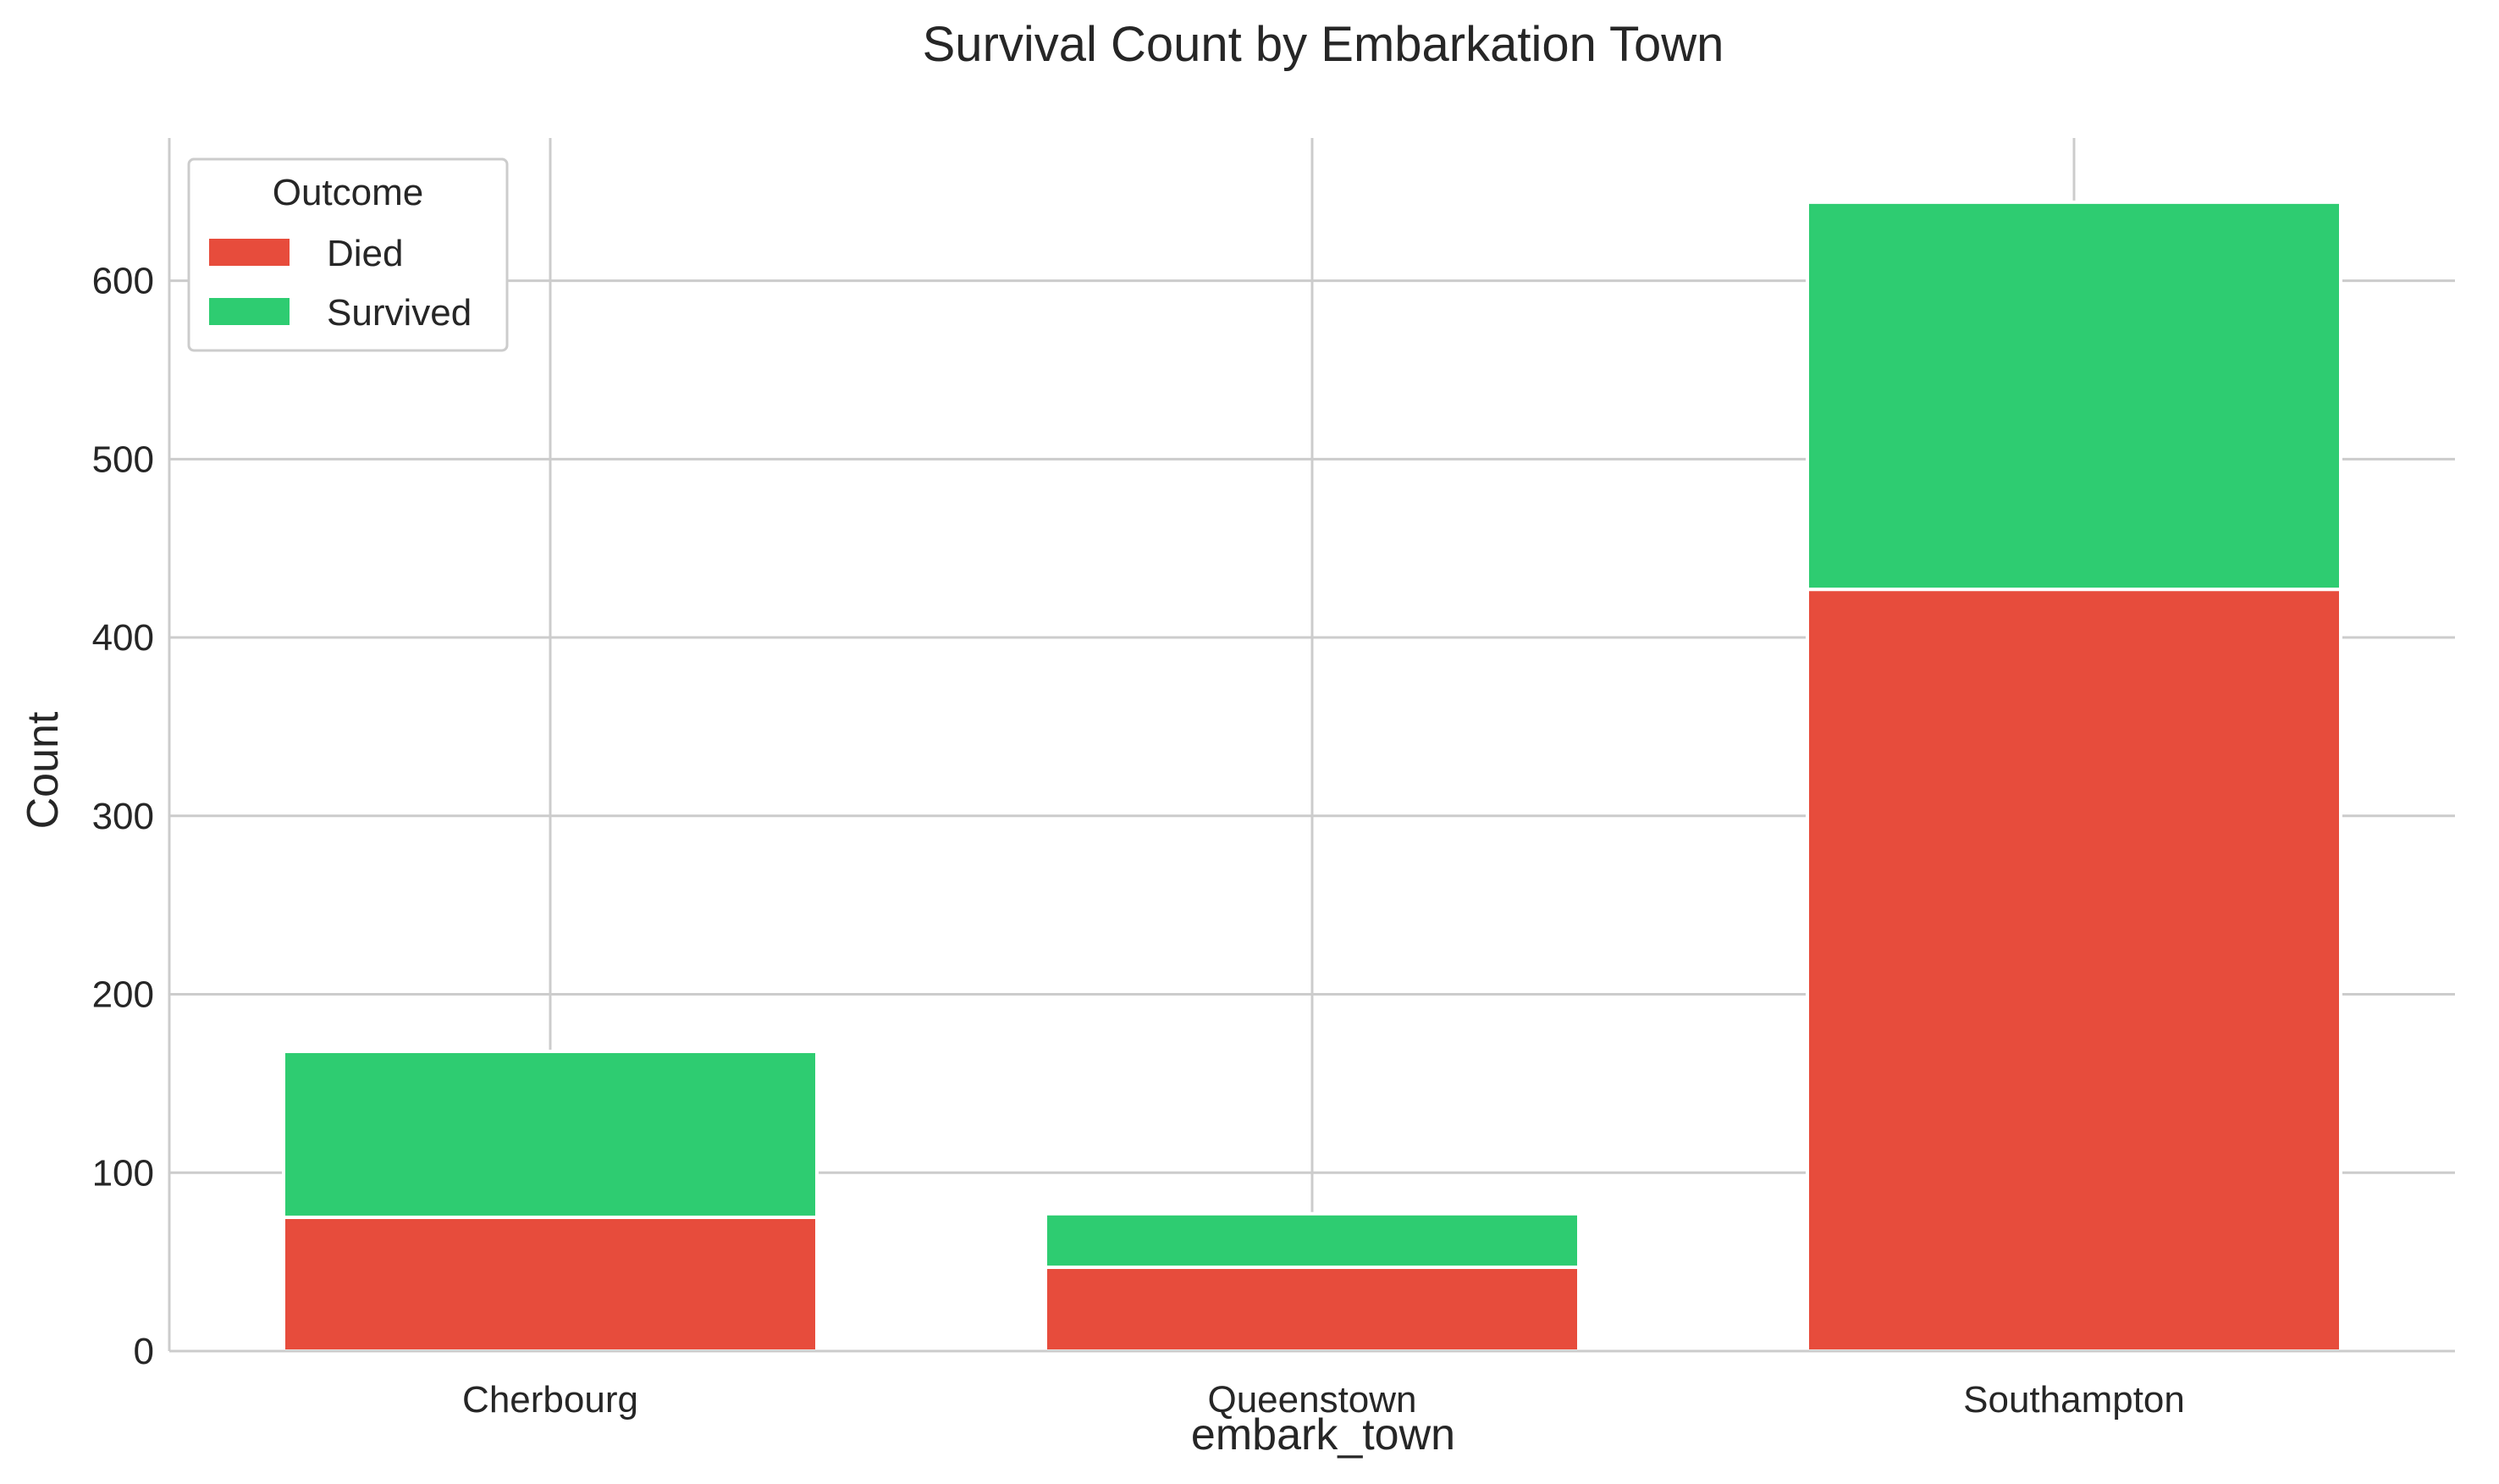 The height and width of the screenshot is (1484, 2499). What do you see at coordinates (123, 995) in the screenshot?
I see `y-tick-label-200: 200` at bounding box center [123, 995].